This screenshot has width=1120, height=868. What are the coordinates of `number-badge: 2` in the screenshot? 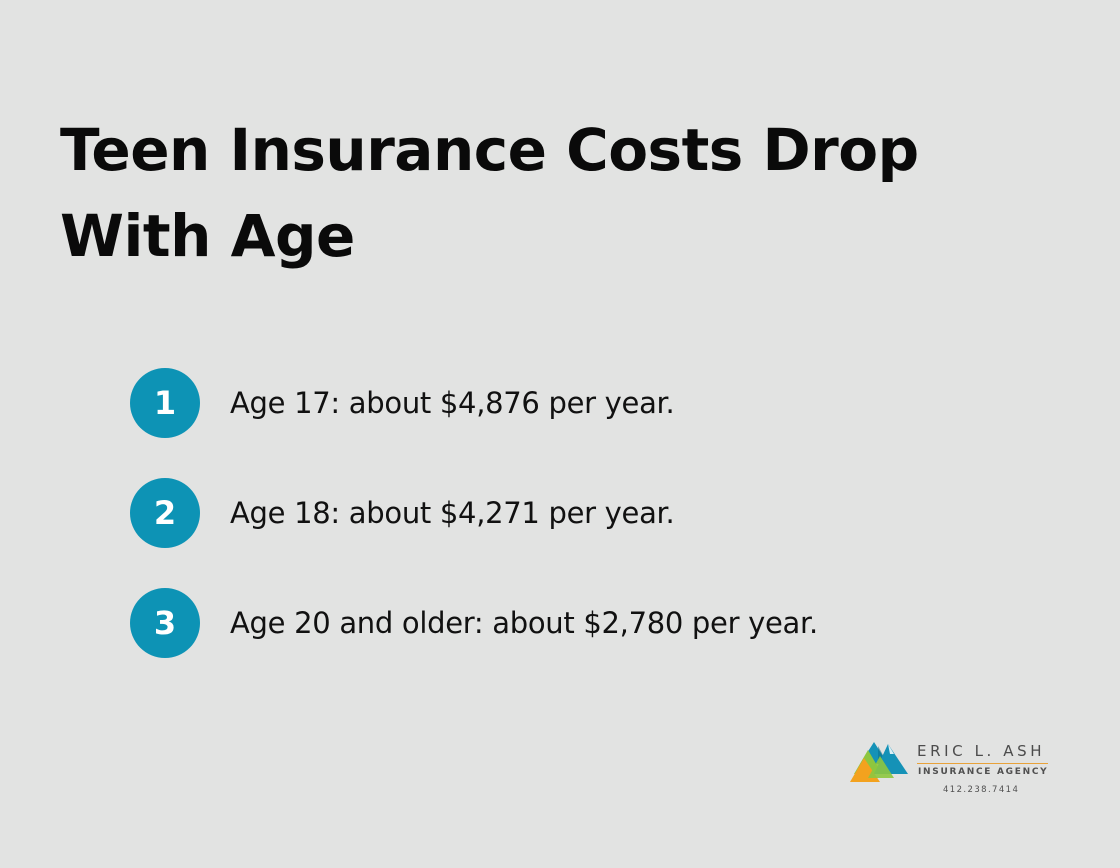 It's located at (165, 513).